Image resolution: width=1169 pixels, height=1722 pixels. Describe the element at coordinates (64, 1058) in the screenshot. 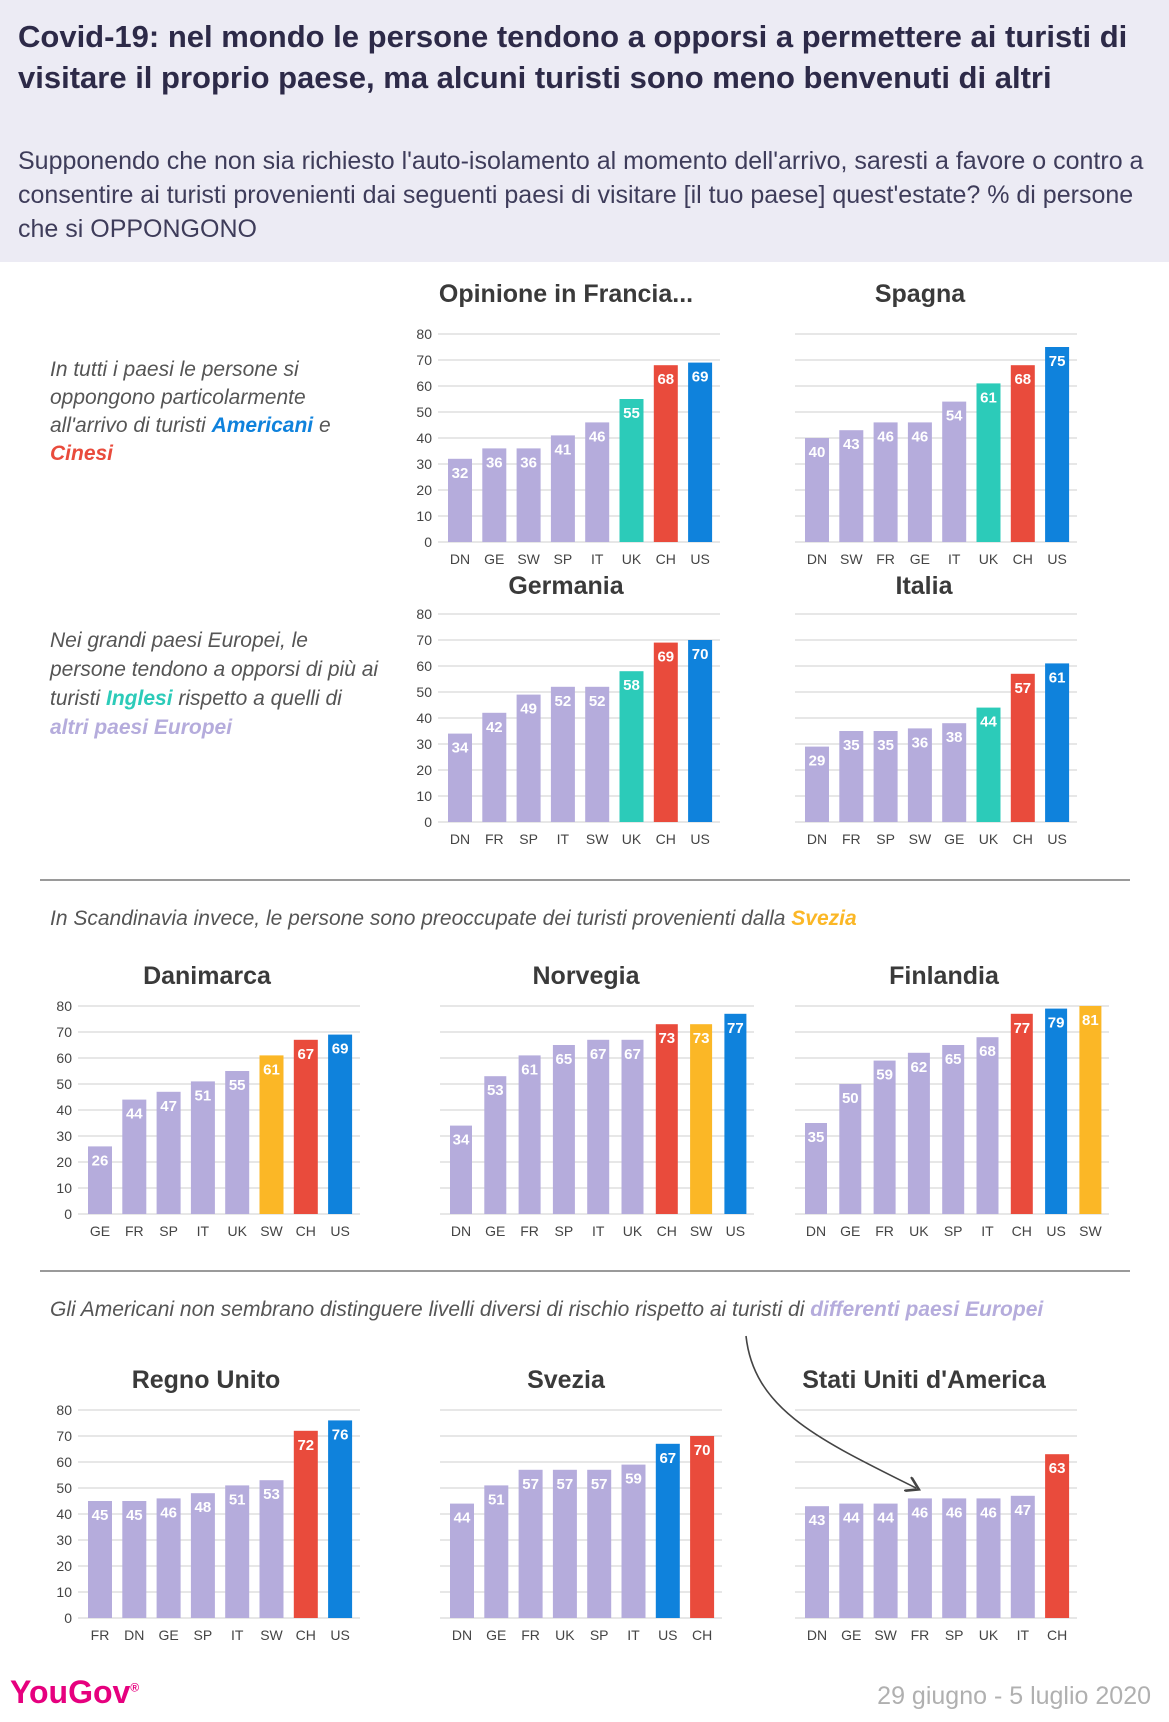

I see `y-tick-label: 60` at that location.